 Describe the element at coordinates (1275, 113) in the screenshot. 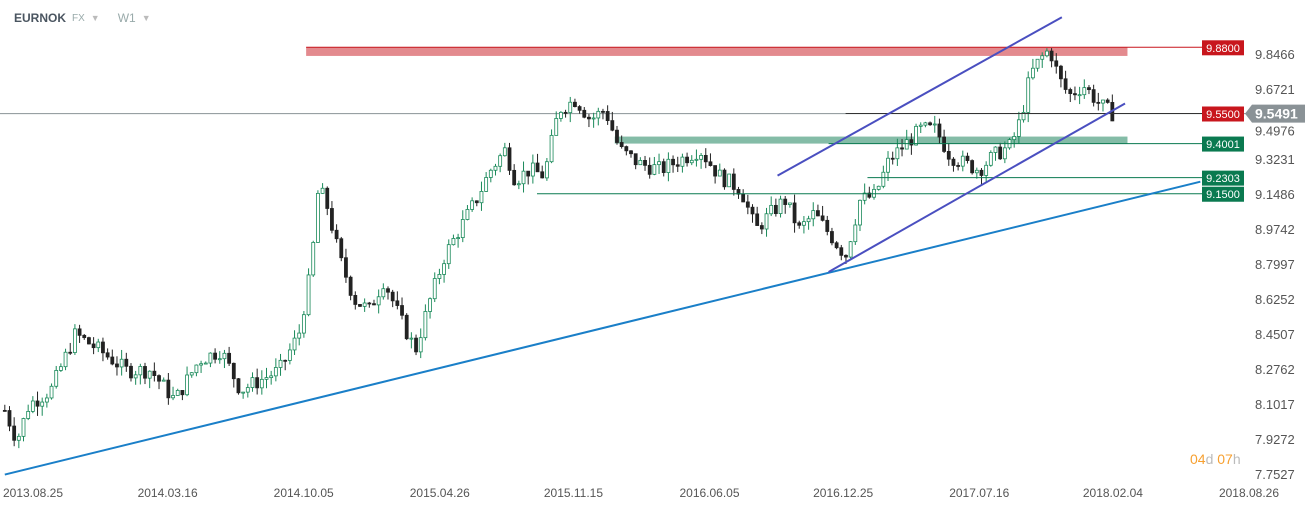

I see `current-price-tag` at that location.